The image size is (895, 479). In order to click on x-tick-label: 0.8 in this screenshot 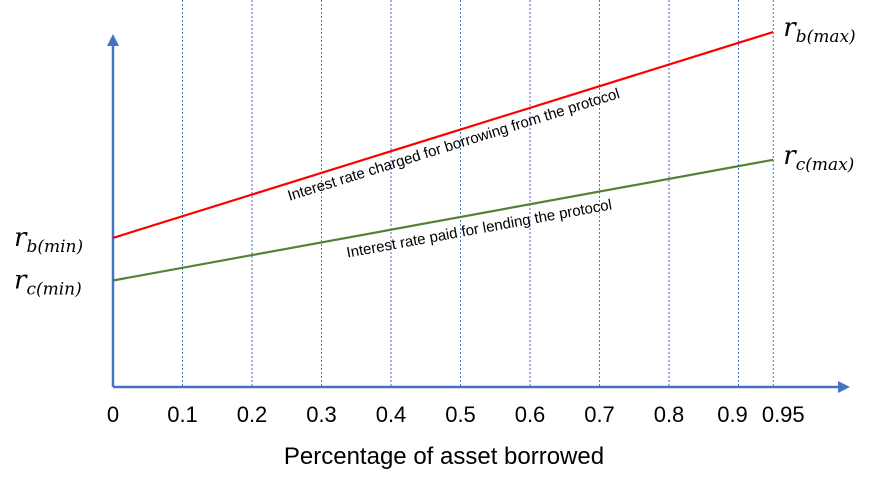, I will do `click(669, 414)`.